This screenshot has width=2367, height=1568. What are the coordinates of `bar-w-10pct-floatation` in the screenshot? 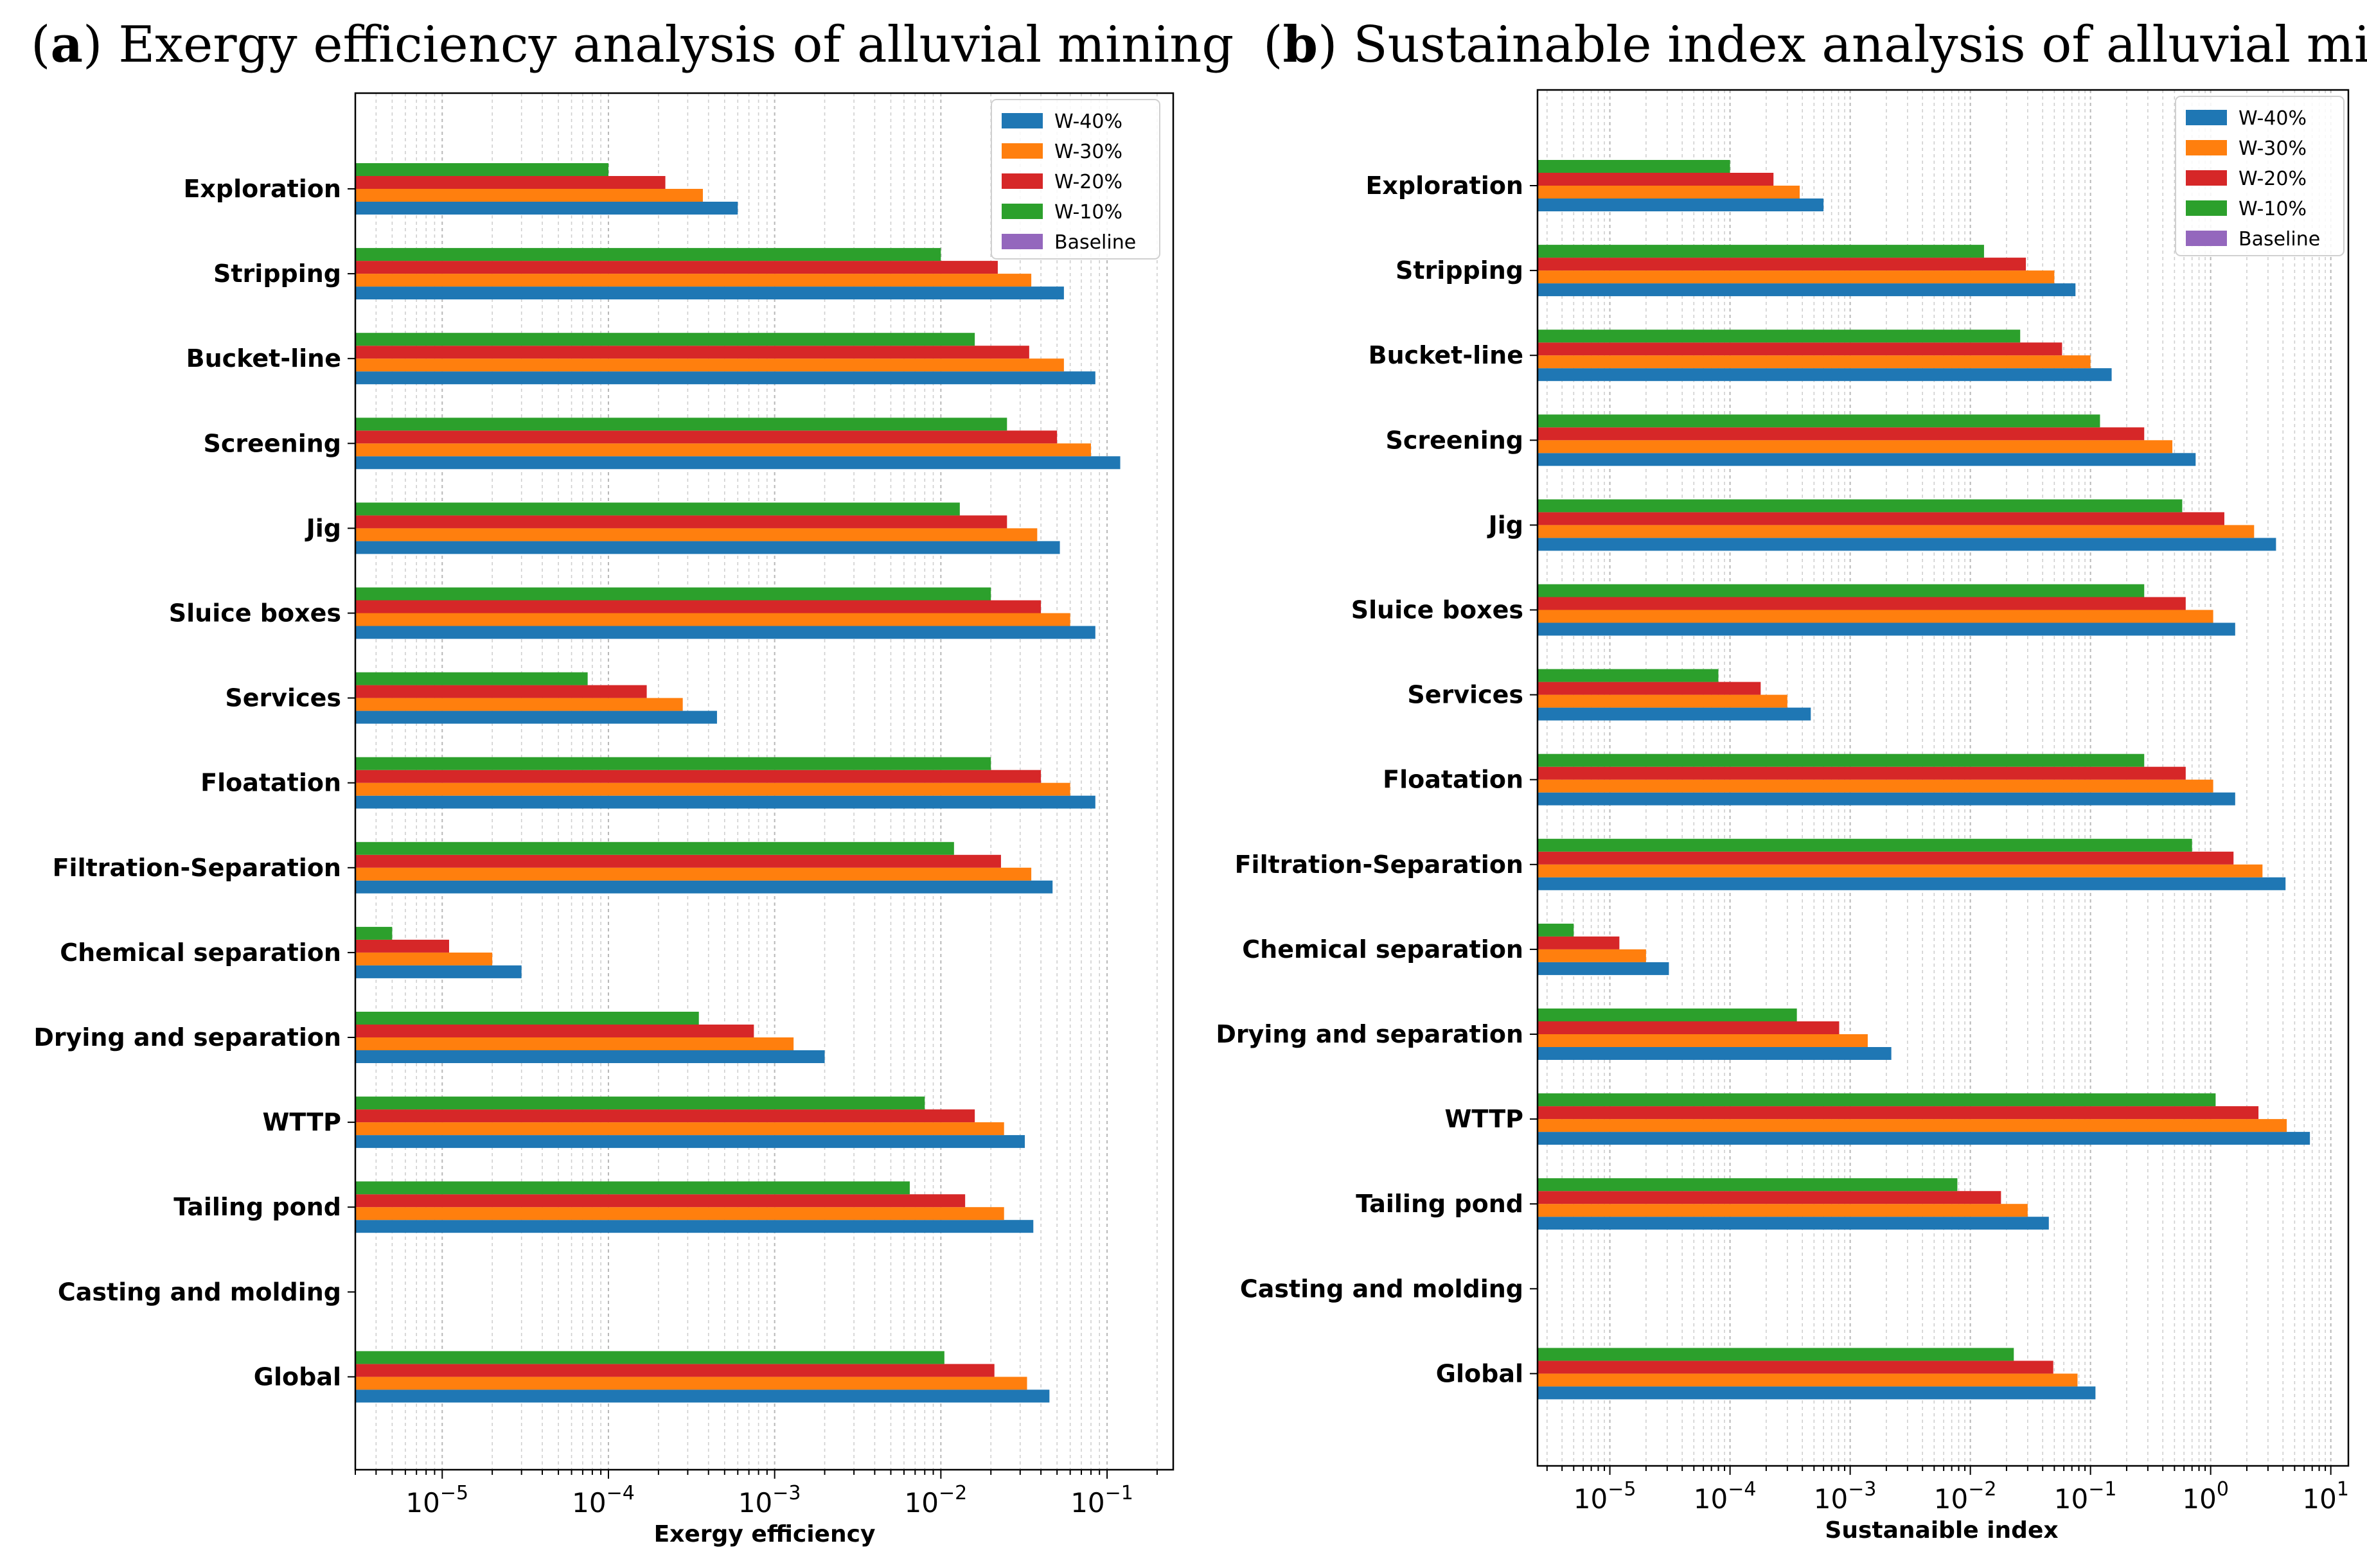 It's located at (1841, 760).